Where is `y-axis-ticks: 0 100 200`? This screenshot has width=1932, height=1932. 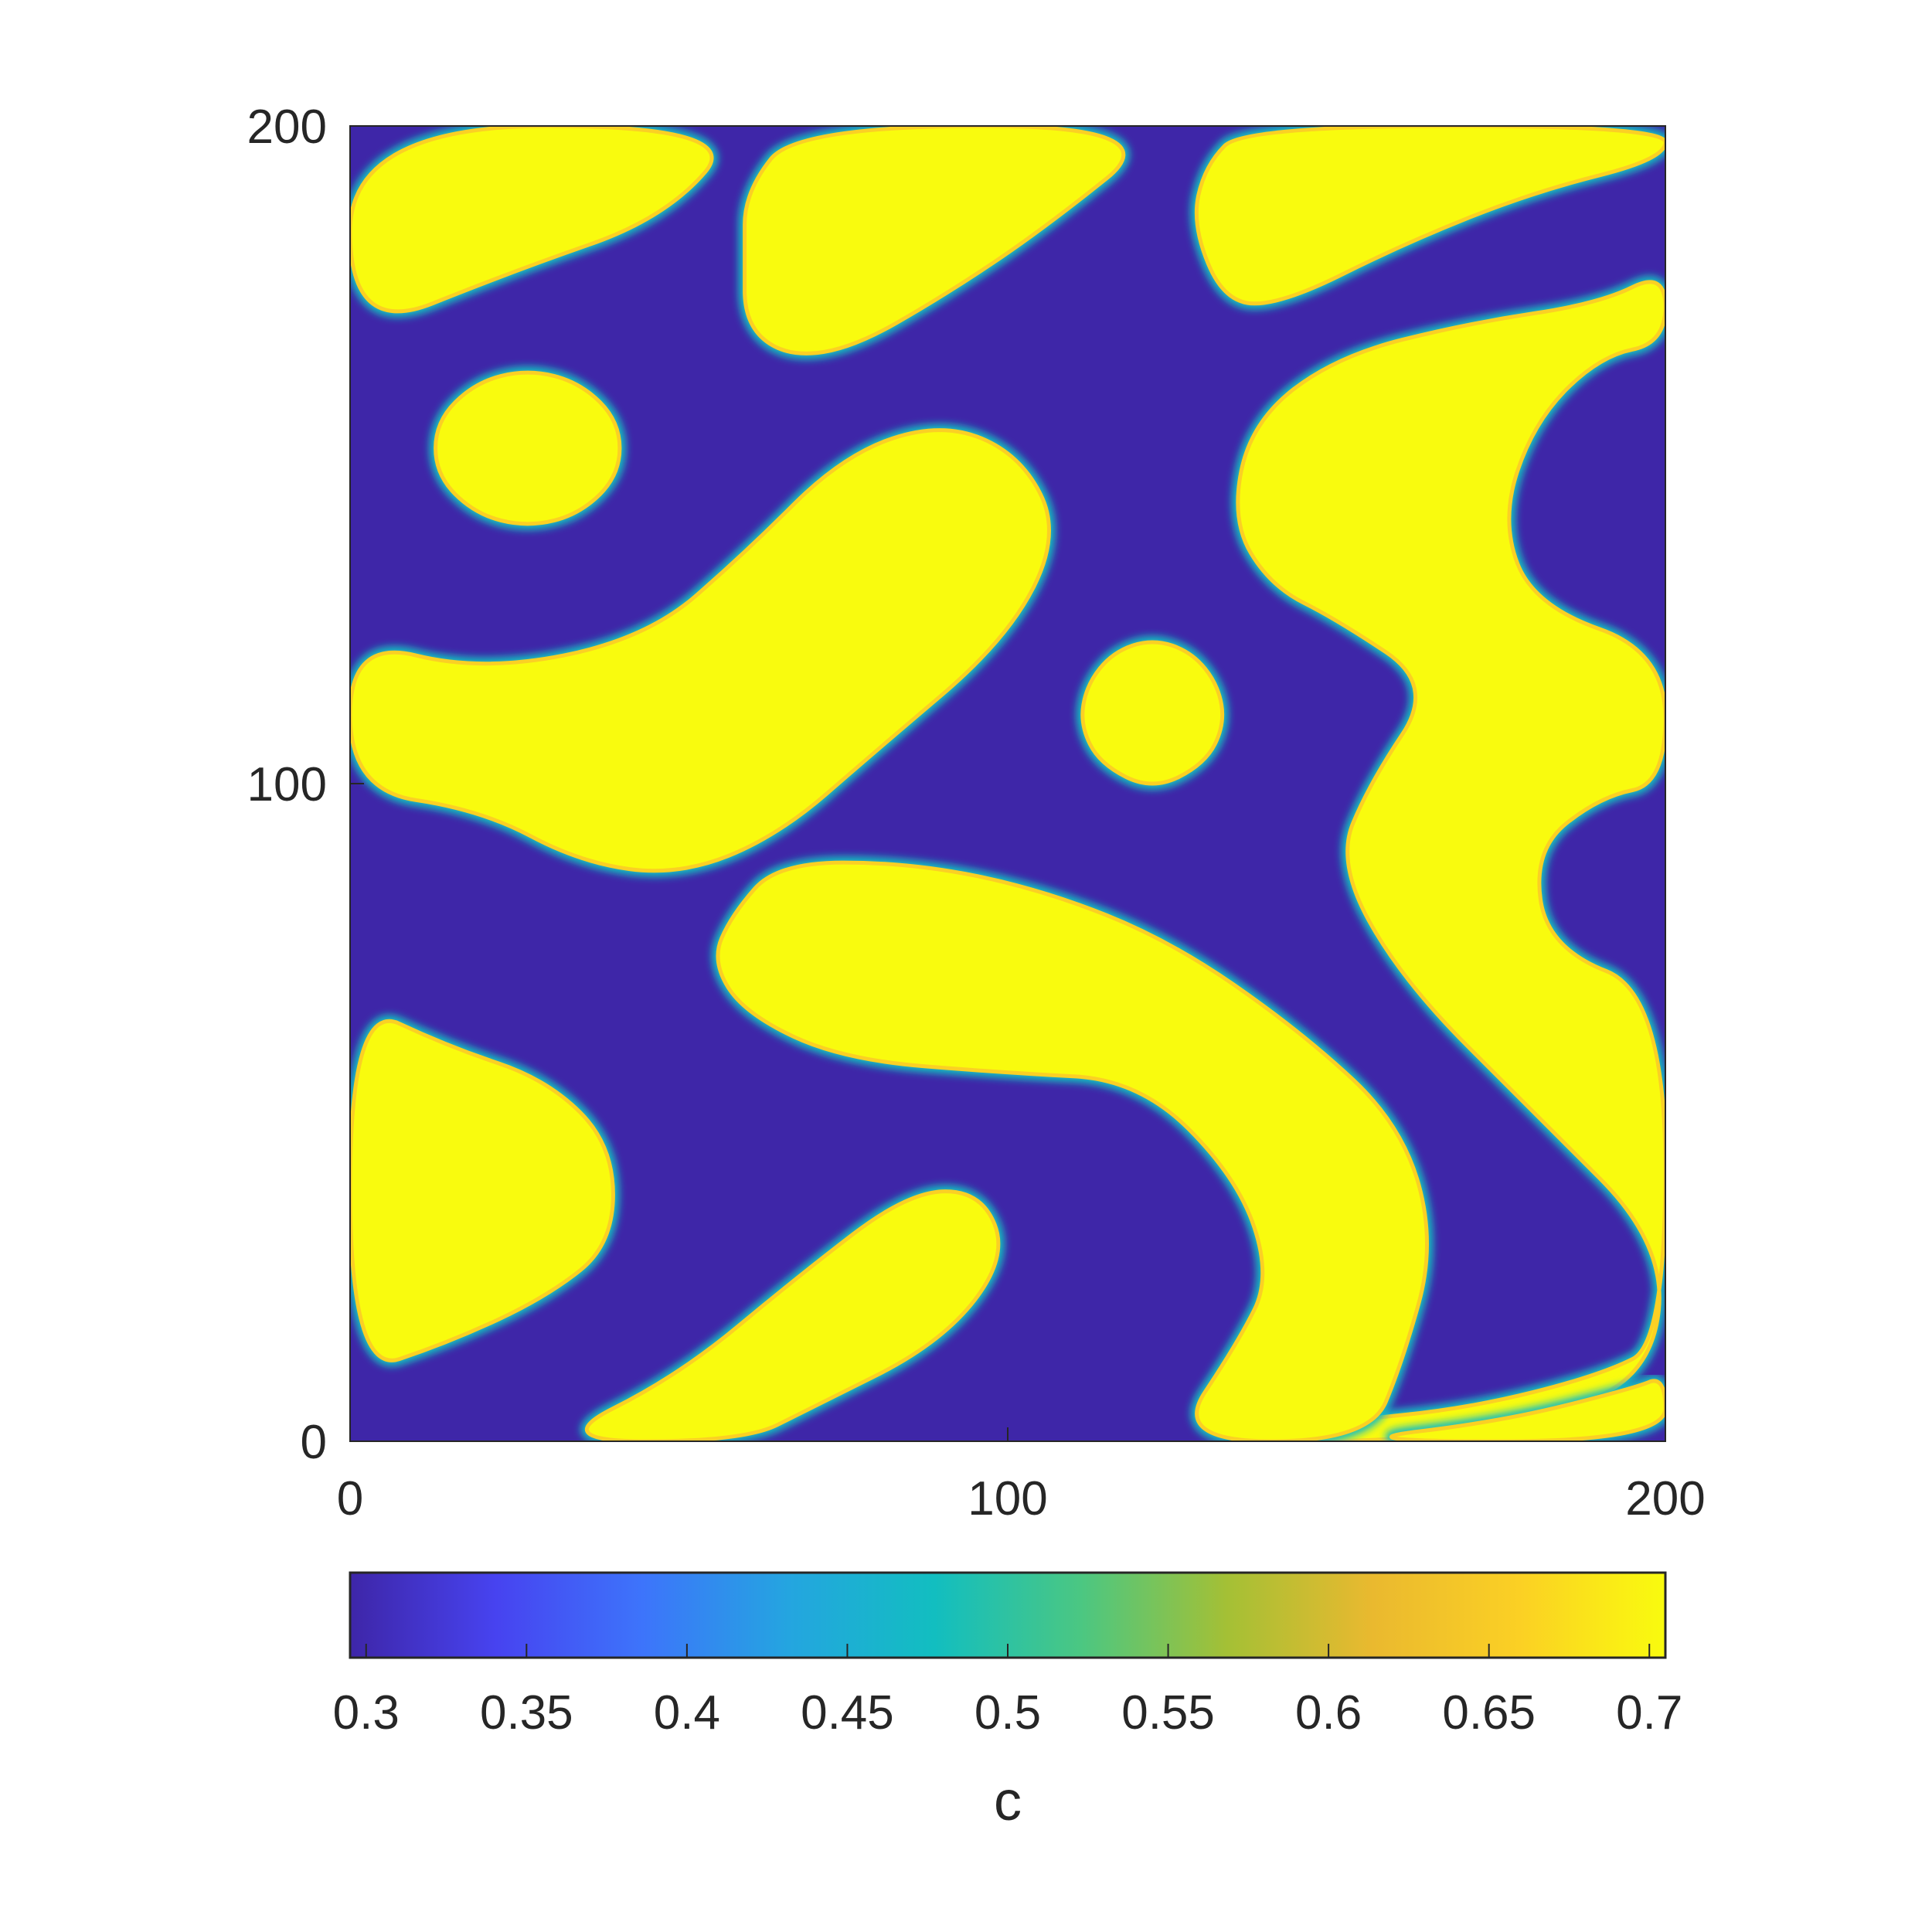 y-axis-ticks: 0 100 200 is located at coordinates (305, 784).